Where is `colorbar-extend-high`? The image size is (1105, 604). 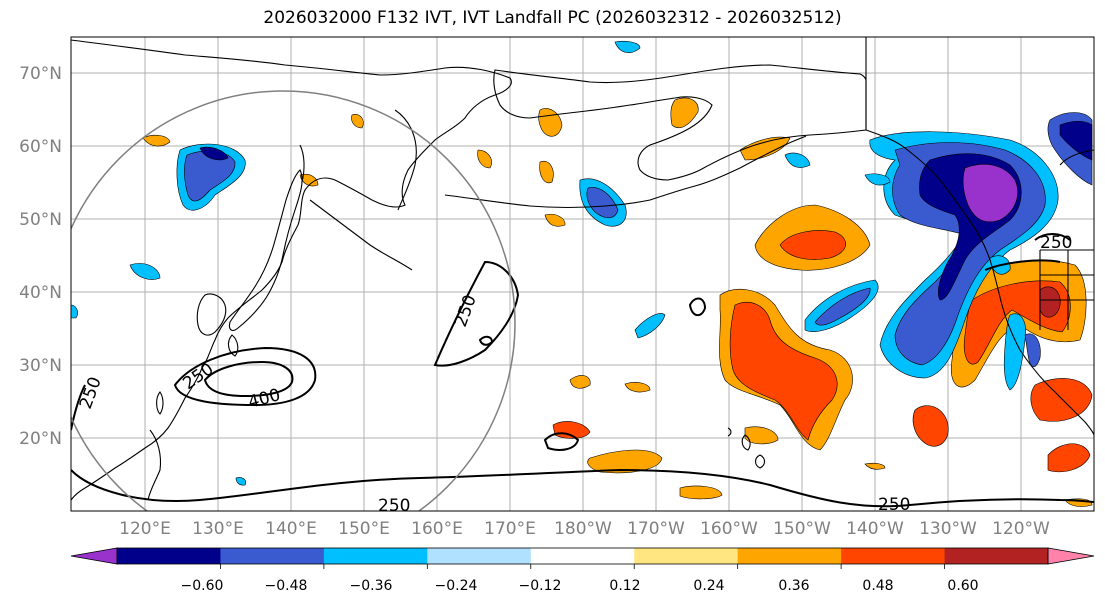
colorbar-extend-high is located at coordinates (1071, 556).